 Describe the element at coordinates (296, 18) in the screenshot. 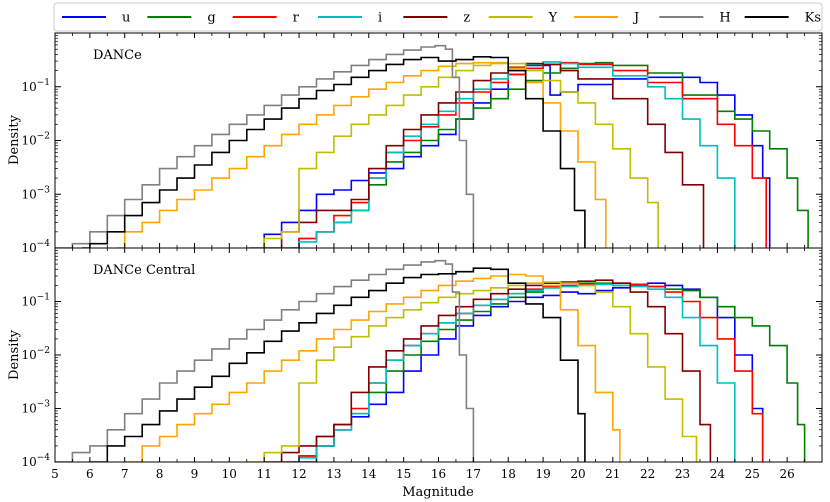

I see `legend-label-r: r` at that location.